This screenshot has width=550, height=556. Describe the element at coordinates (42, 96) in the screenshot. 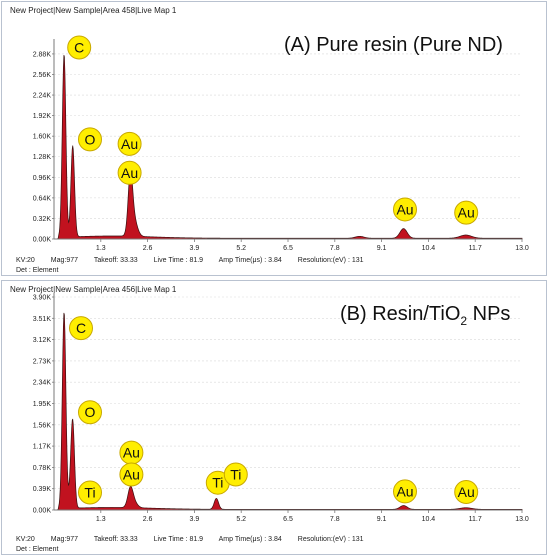

I see `panel-a-y-tick-label: 2.24K` at that location.